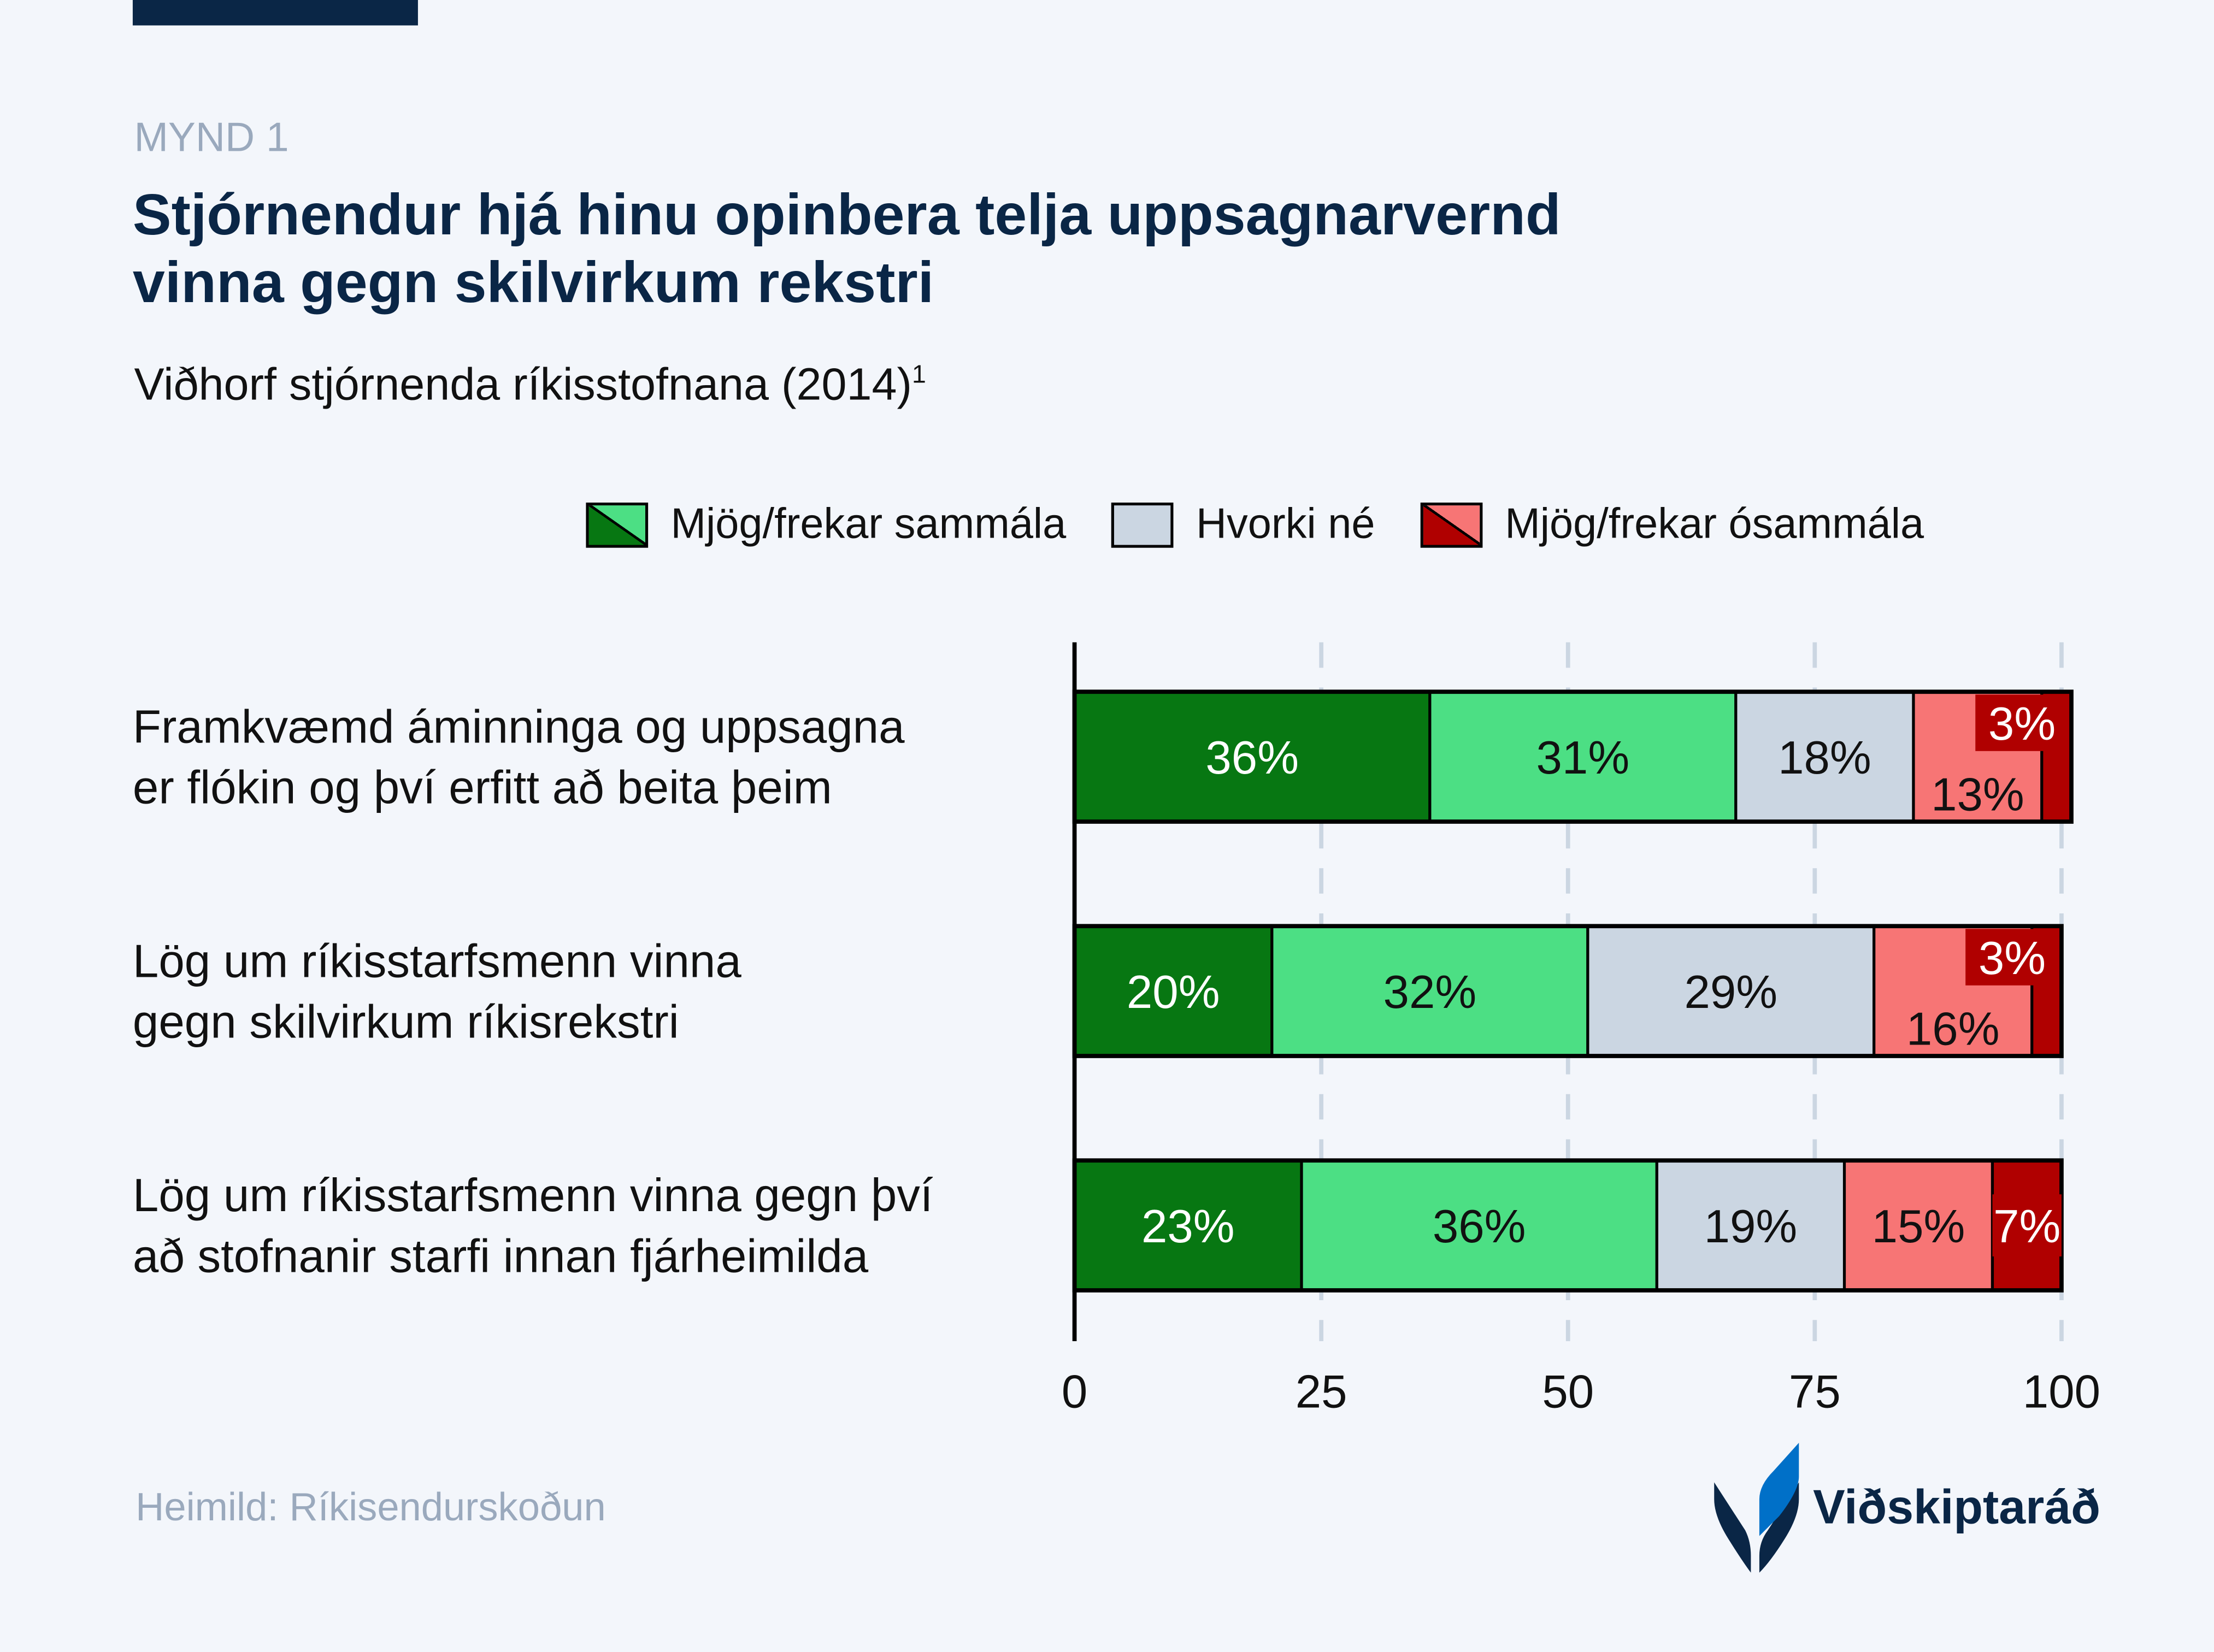  What do you see at coordinates (1824, 758) in the screenshot?
I see `data-label: 18%` at bounding box center [1824, 758].